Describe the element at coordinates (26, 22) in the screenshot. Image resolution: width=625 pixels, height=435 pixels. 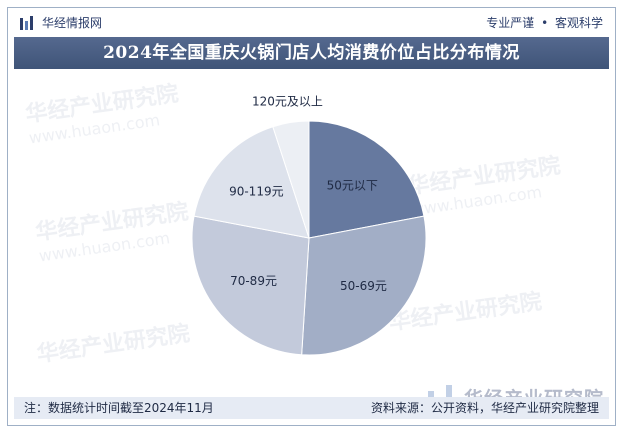
I see `brand-logo-icon` at that location.